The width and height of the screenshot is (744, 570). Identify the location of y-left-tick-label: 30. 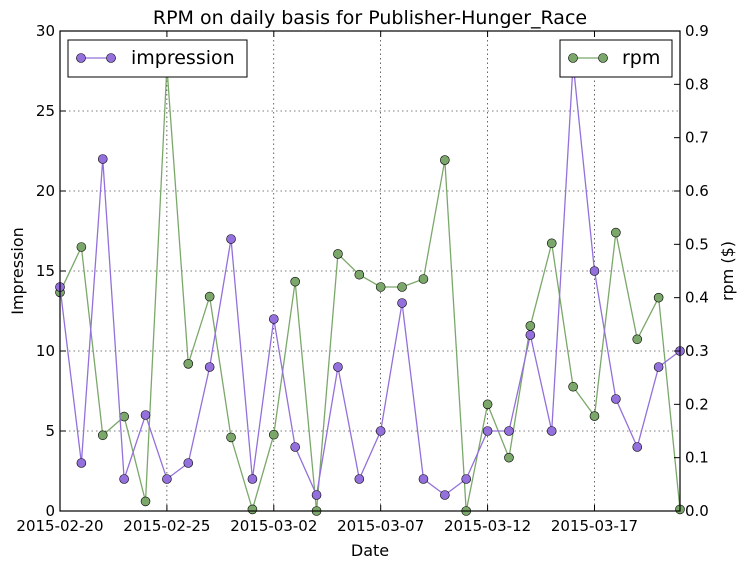
(45, 31).